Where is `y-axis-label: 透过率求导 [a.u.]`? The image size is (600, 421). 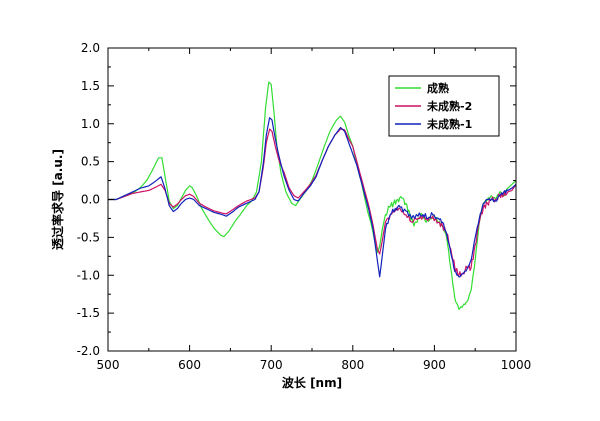
y-axis-label: 透过率求导 [a.u.] is located at coordinates (57, 199).